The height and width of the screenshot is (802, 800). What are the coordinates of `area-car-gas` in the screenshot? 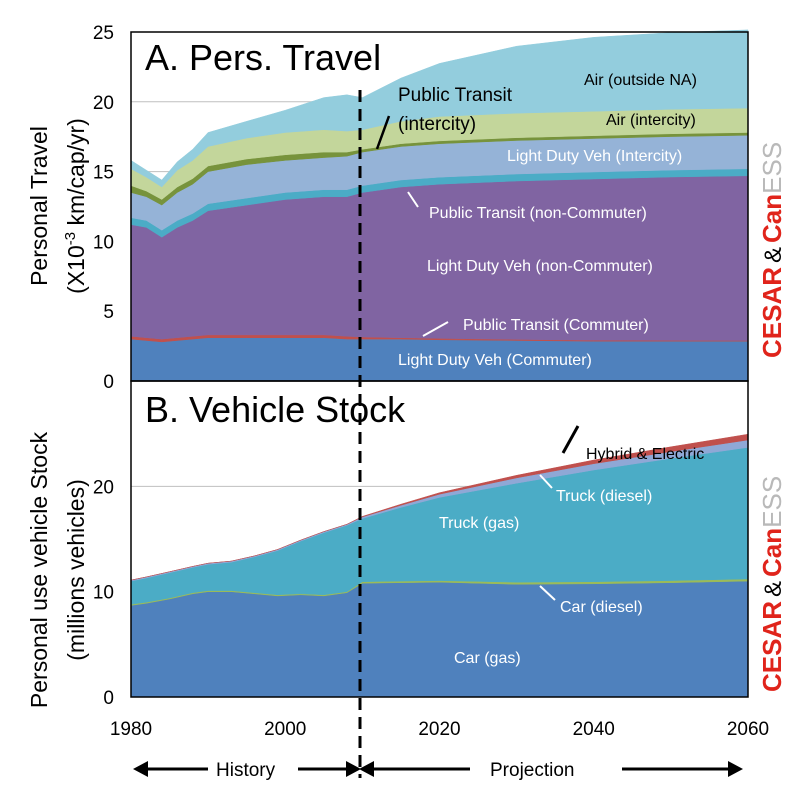 It's located at (439, 639).